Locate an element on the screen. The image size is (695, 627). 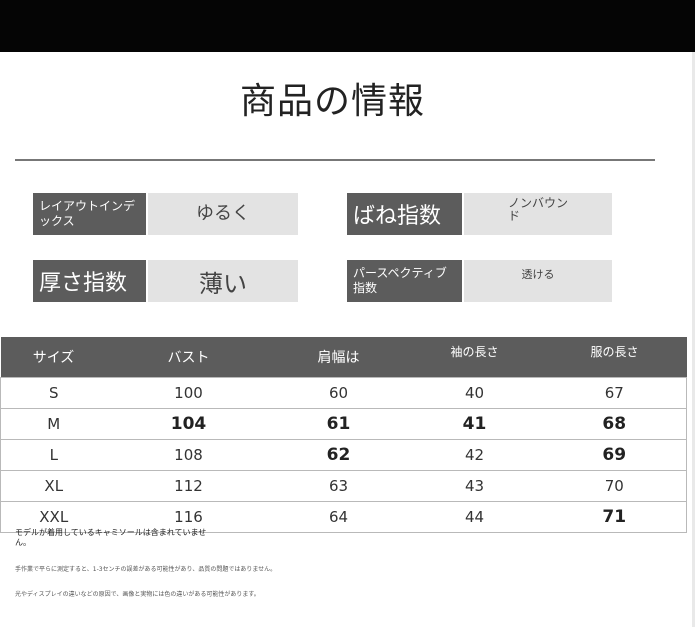
cell-bust: 104 is located at coordinates (188, 424).